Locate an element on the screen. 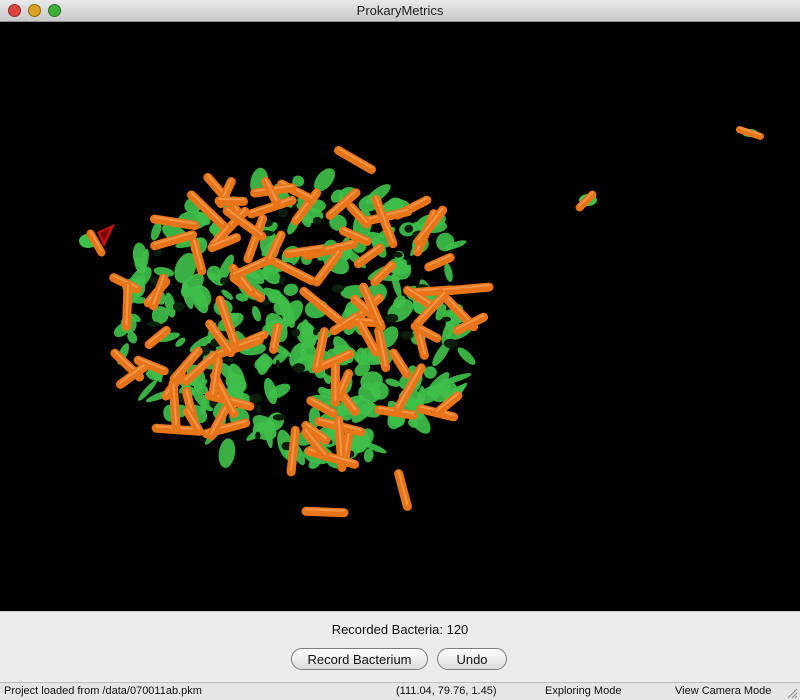  recorded-bacteria-label: Recorded Bacteria: is located at coordinates (387, 629).